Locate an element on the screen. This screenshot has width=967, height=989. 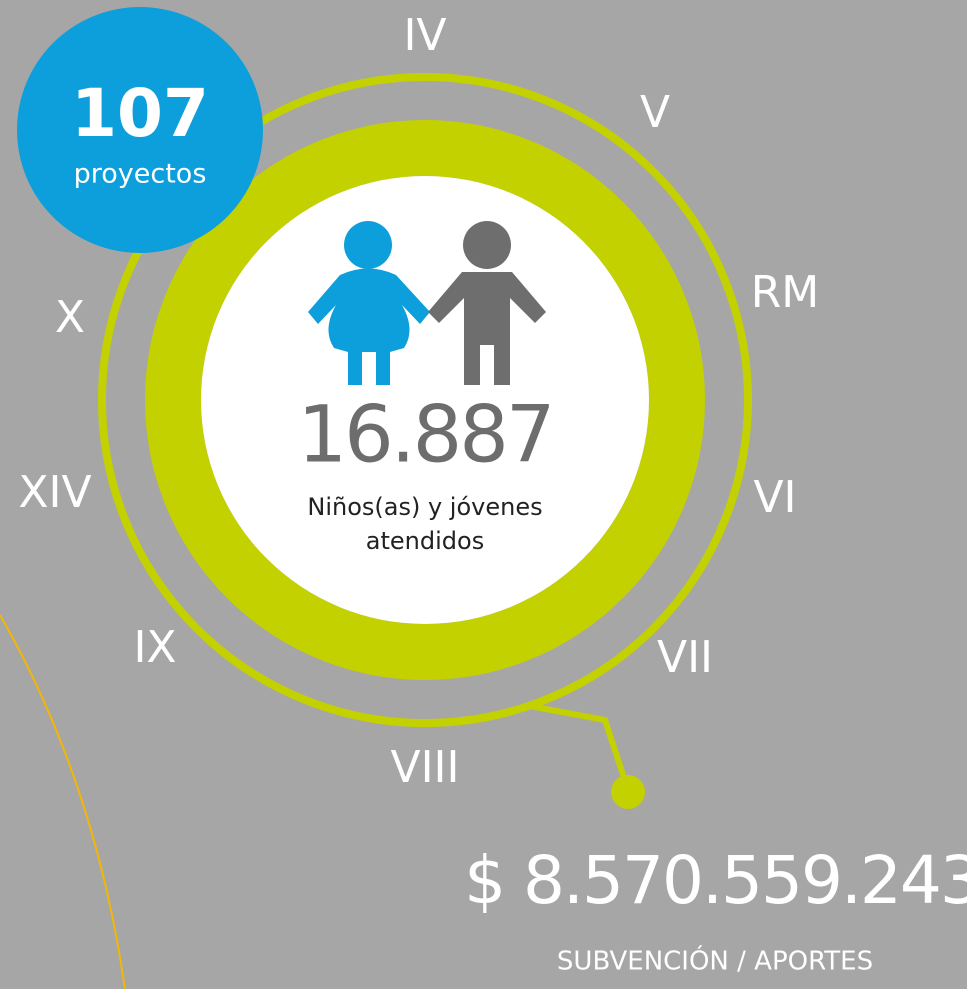
region-label: VII is located at coordinates (685, 657).